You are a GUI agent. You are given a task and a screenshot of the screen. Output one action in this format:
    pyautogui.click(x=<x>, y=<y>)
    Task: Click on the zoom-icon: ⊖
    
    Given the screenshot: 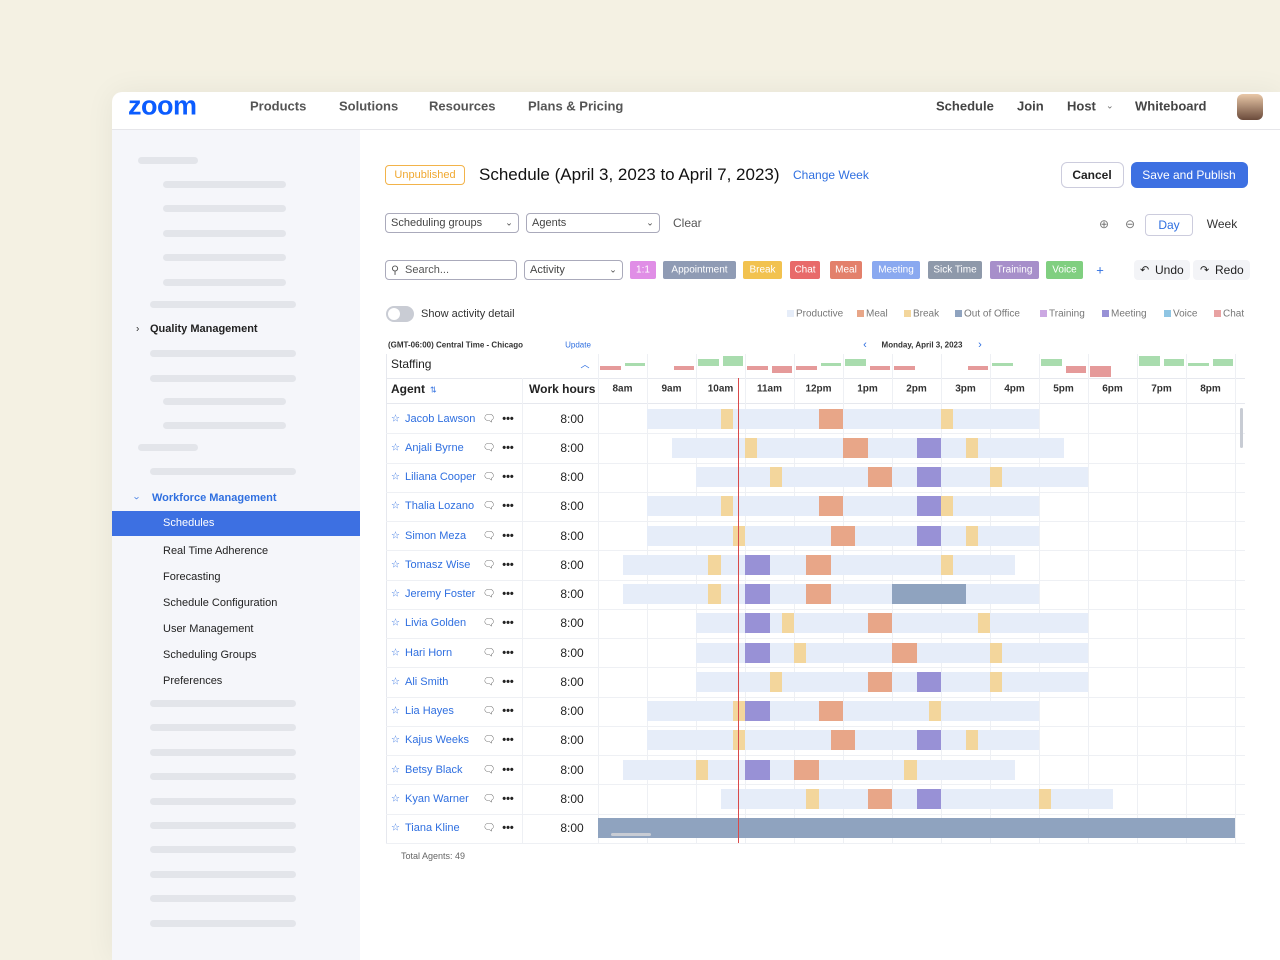 What is the action you would take?
    pyautogui.click(x=1130, y=224)
    